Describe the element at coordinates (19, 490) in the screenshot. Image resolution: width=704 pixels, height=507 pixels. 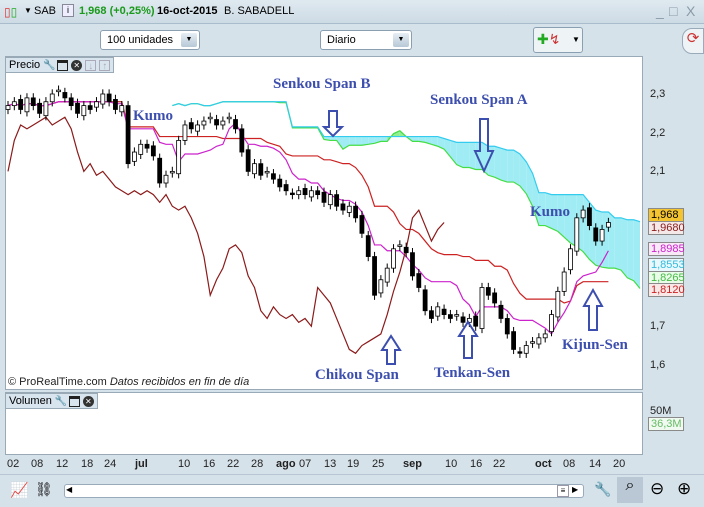
I see `chart-type-icon: 📈` at that location.